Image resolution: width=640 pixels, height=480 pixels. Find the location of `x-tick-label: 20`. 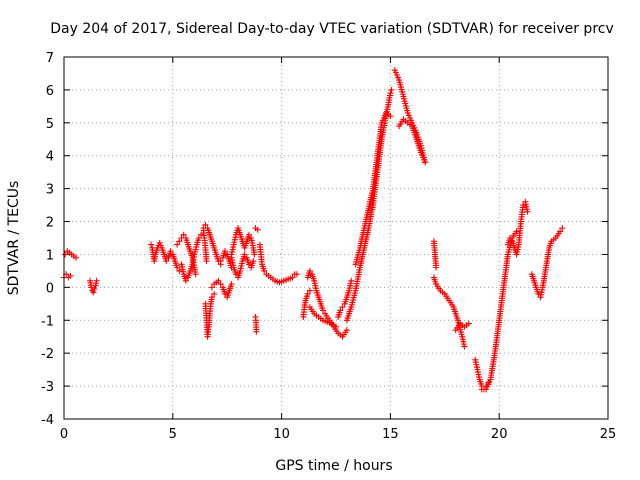

x-tick-label: 20 is located at coordinates (499, 434).